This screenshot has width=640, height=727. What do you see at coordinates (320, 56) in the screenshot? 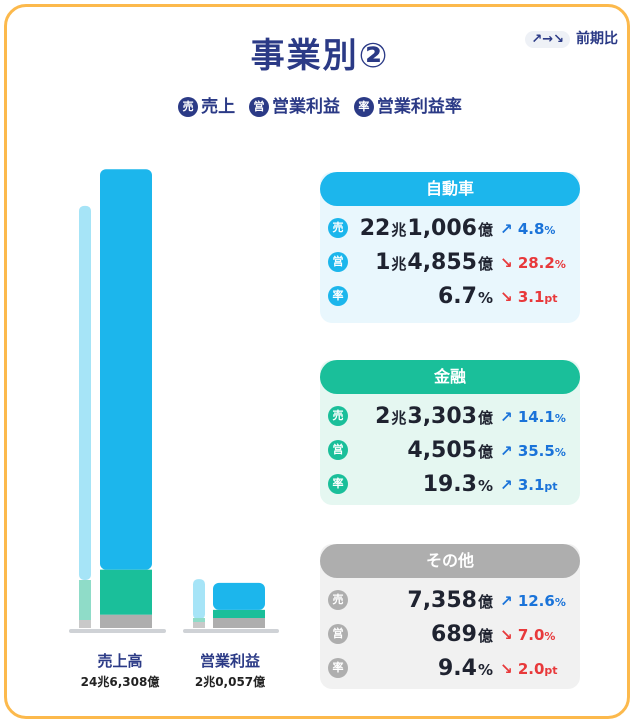
I see `page-title: 事業別②` at bounding box center [320, 56].